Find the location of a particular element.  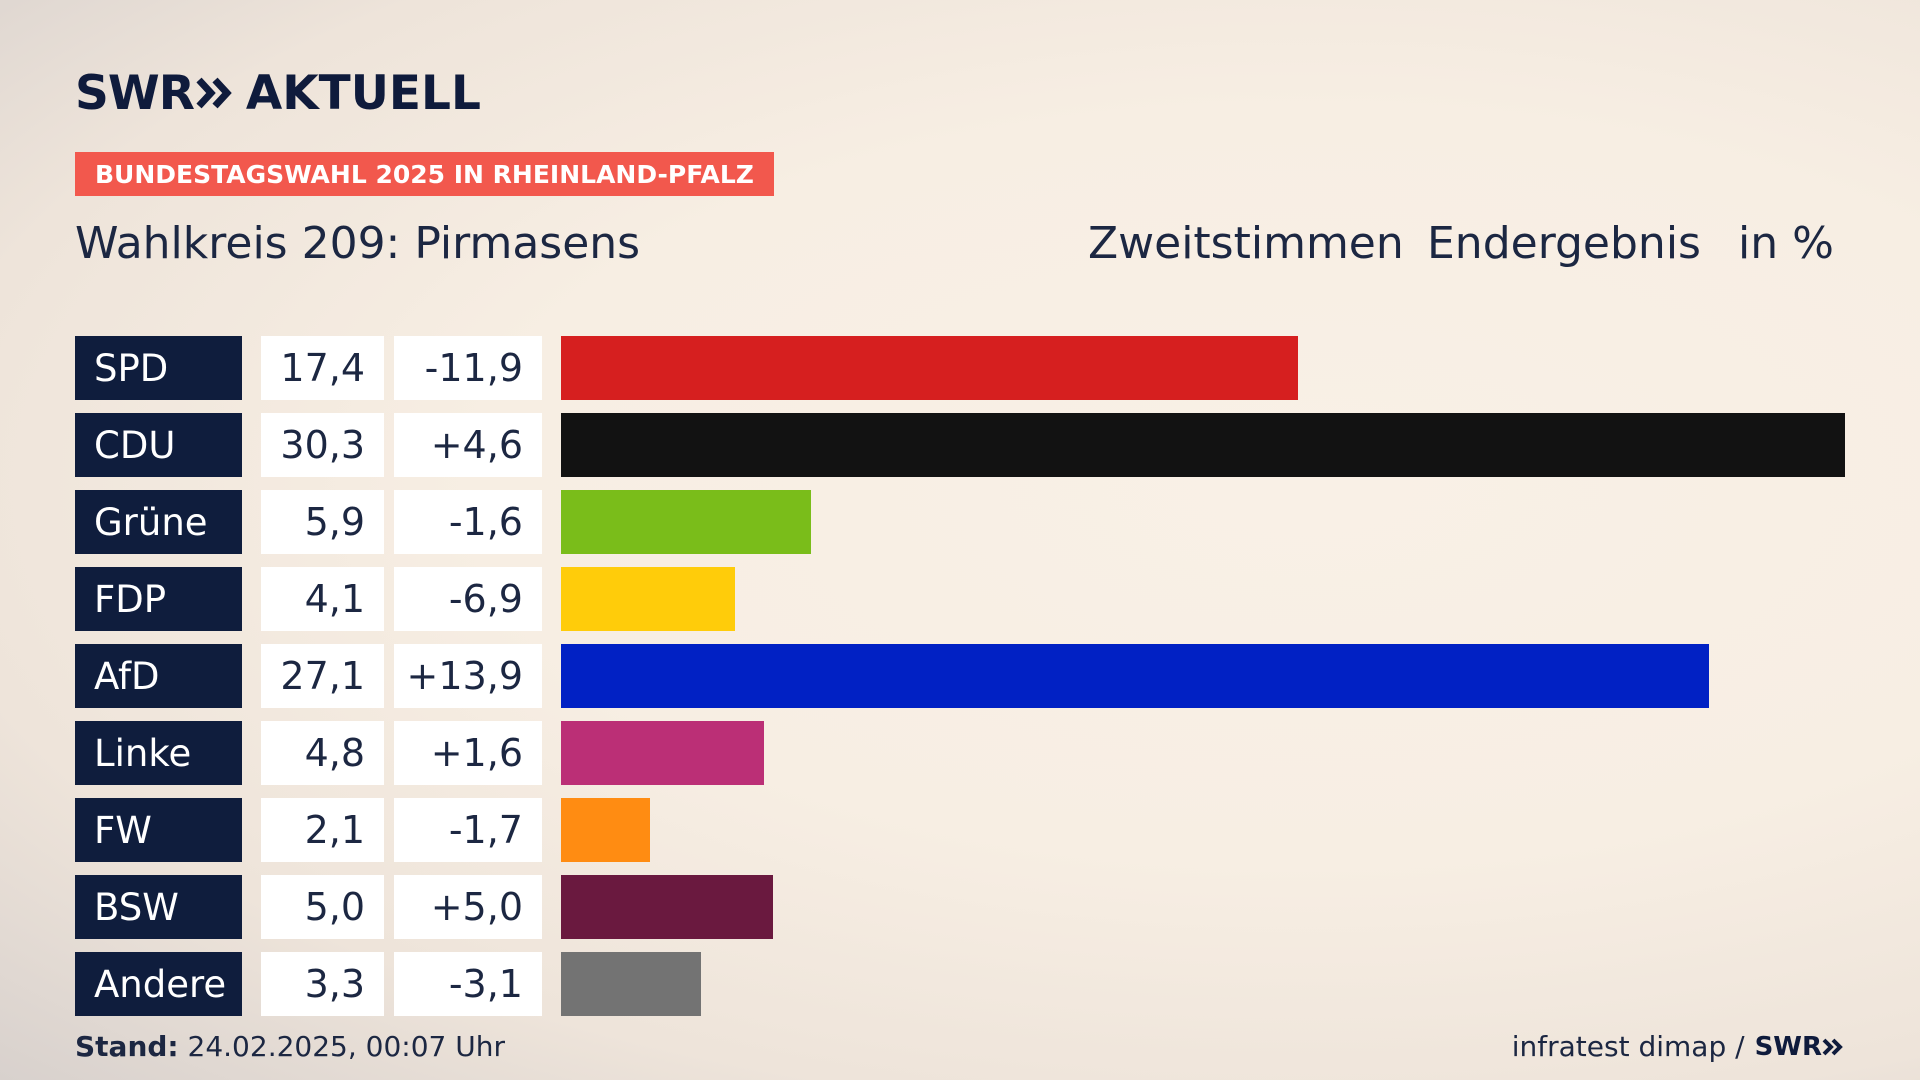

vote-share-value: 3,3 is located at coordinates (322, 984).